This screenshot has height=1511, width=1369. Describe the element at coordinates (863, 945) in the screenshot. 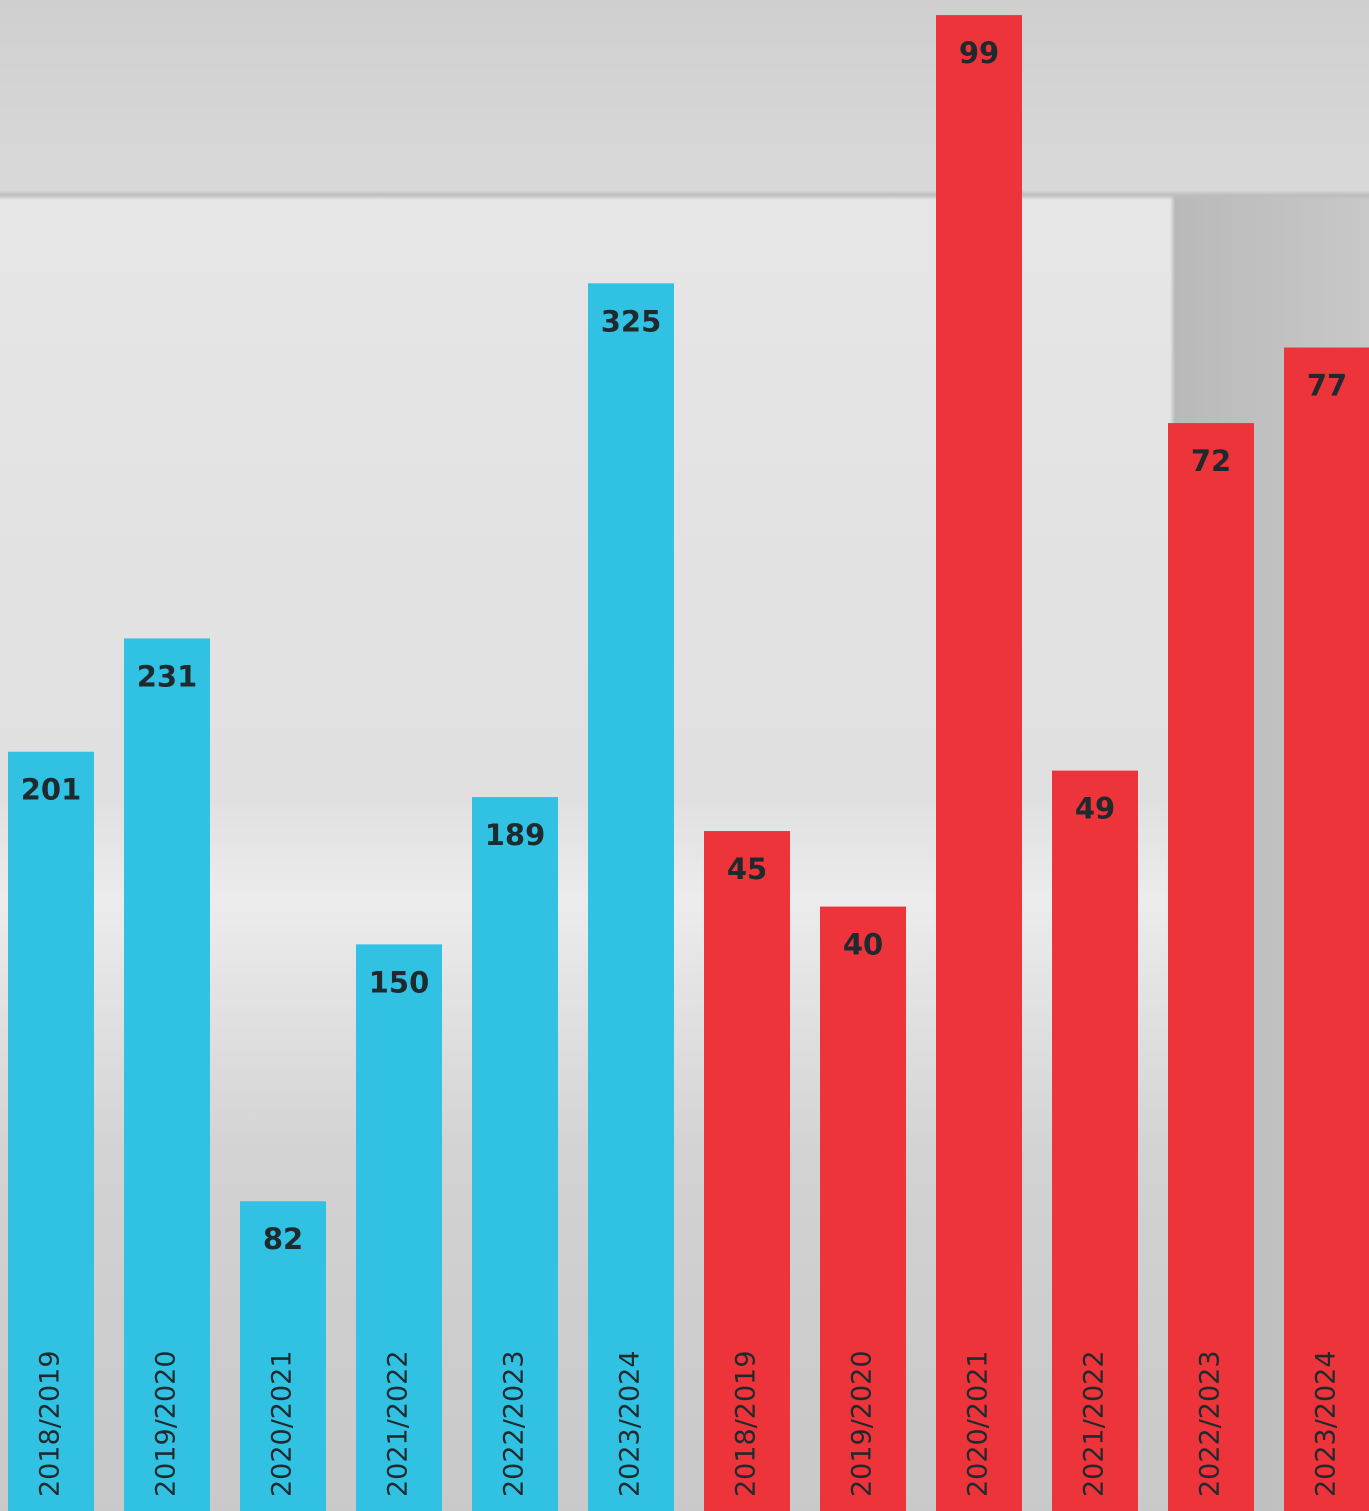

I see `value-label: 40` at that location.